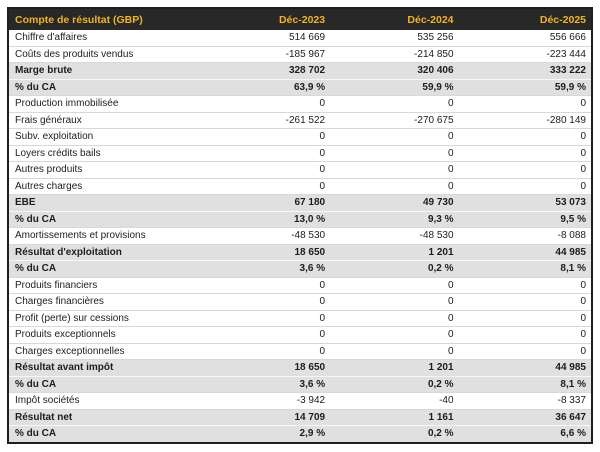  I want to click on cell-value: 13,0 %, so click(309, 219).